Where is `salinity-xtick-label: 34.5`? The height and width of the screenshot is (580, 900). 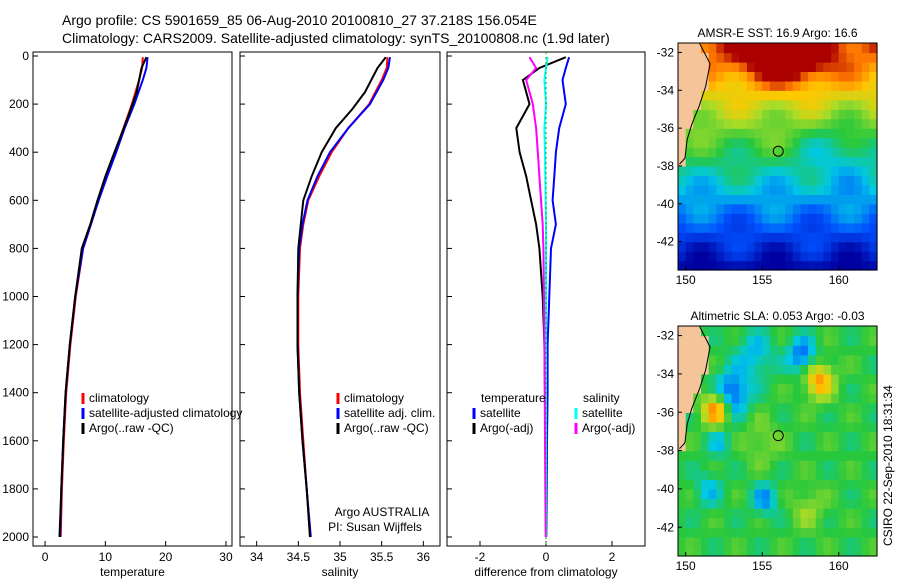
salinity-xtick-label: 34.5 is located at coordinates (299, 557).